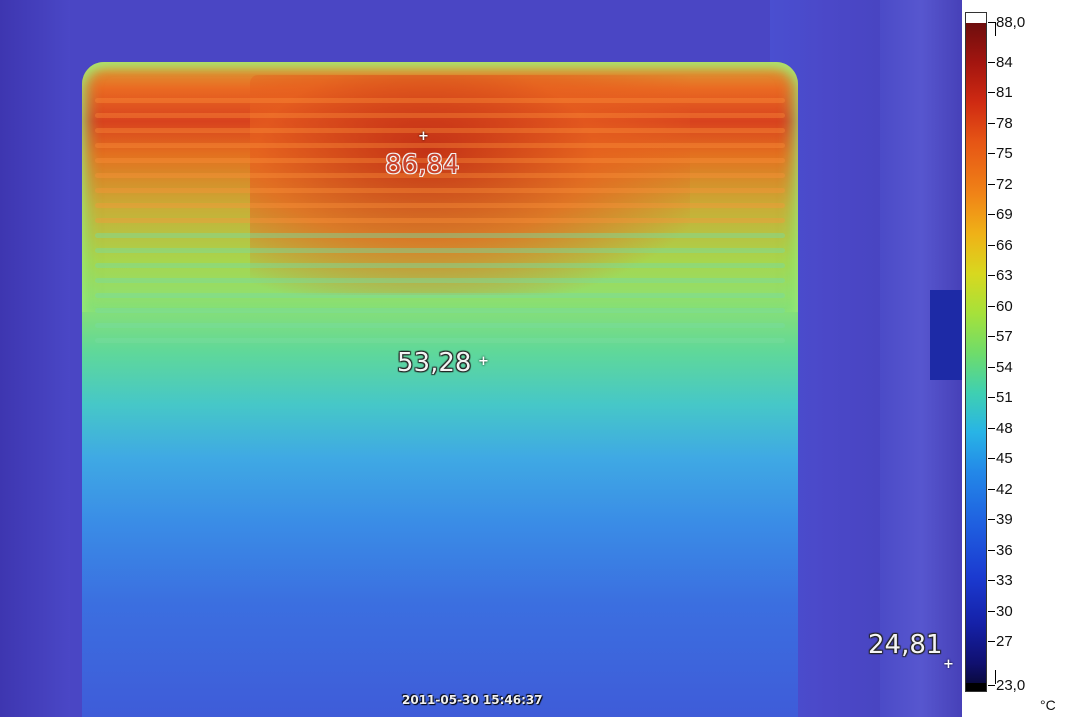 The height and width of the screenshot is (717, 1066). I want to click on scale-min-label: 23,0, so click(1011, 685).